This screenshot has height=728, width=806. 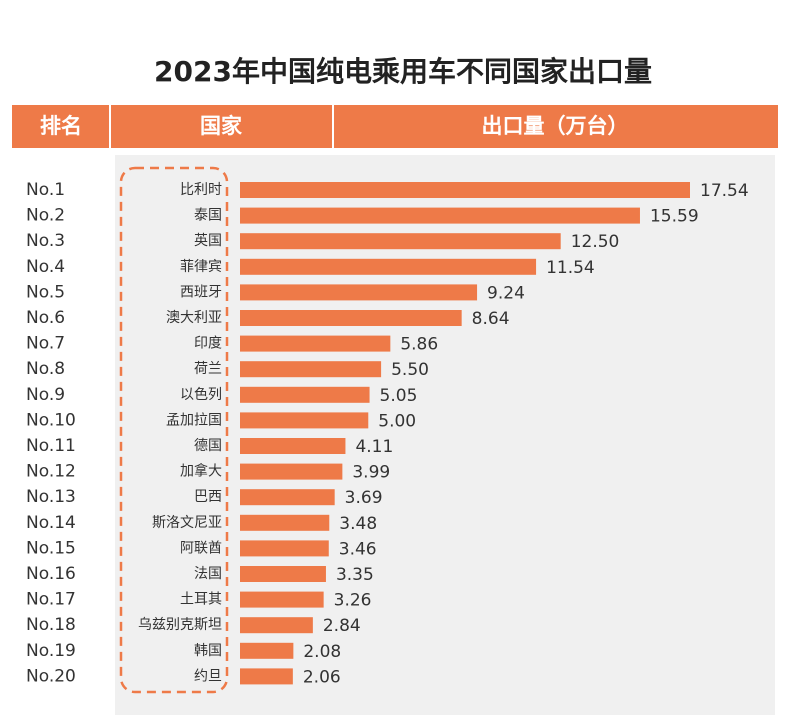 I want to click on category-label: 泰国, so click(x=208, y=216).